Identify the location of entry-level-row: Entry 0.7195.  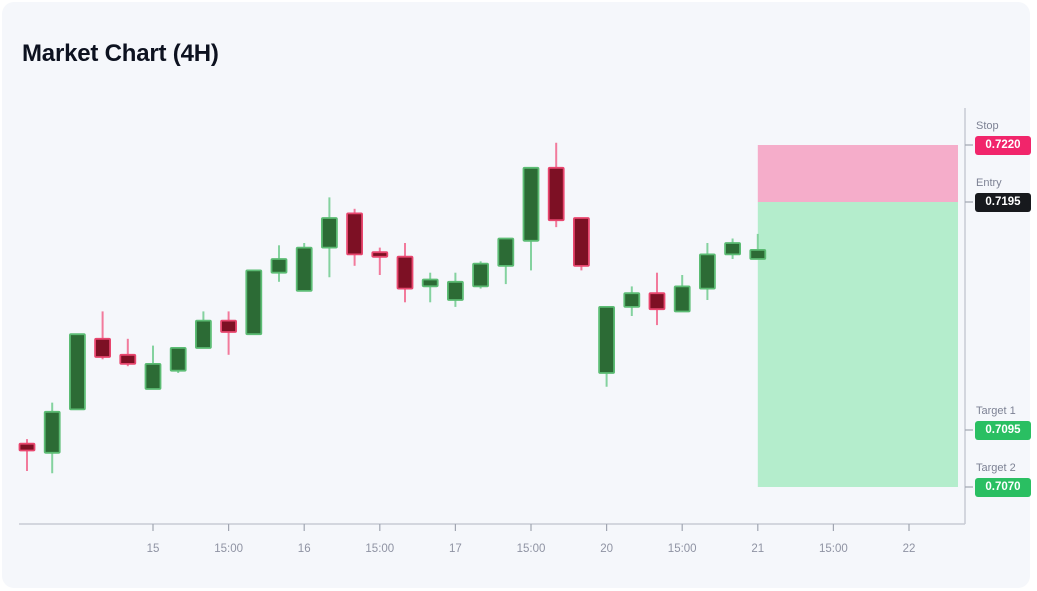
(1003, 194).